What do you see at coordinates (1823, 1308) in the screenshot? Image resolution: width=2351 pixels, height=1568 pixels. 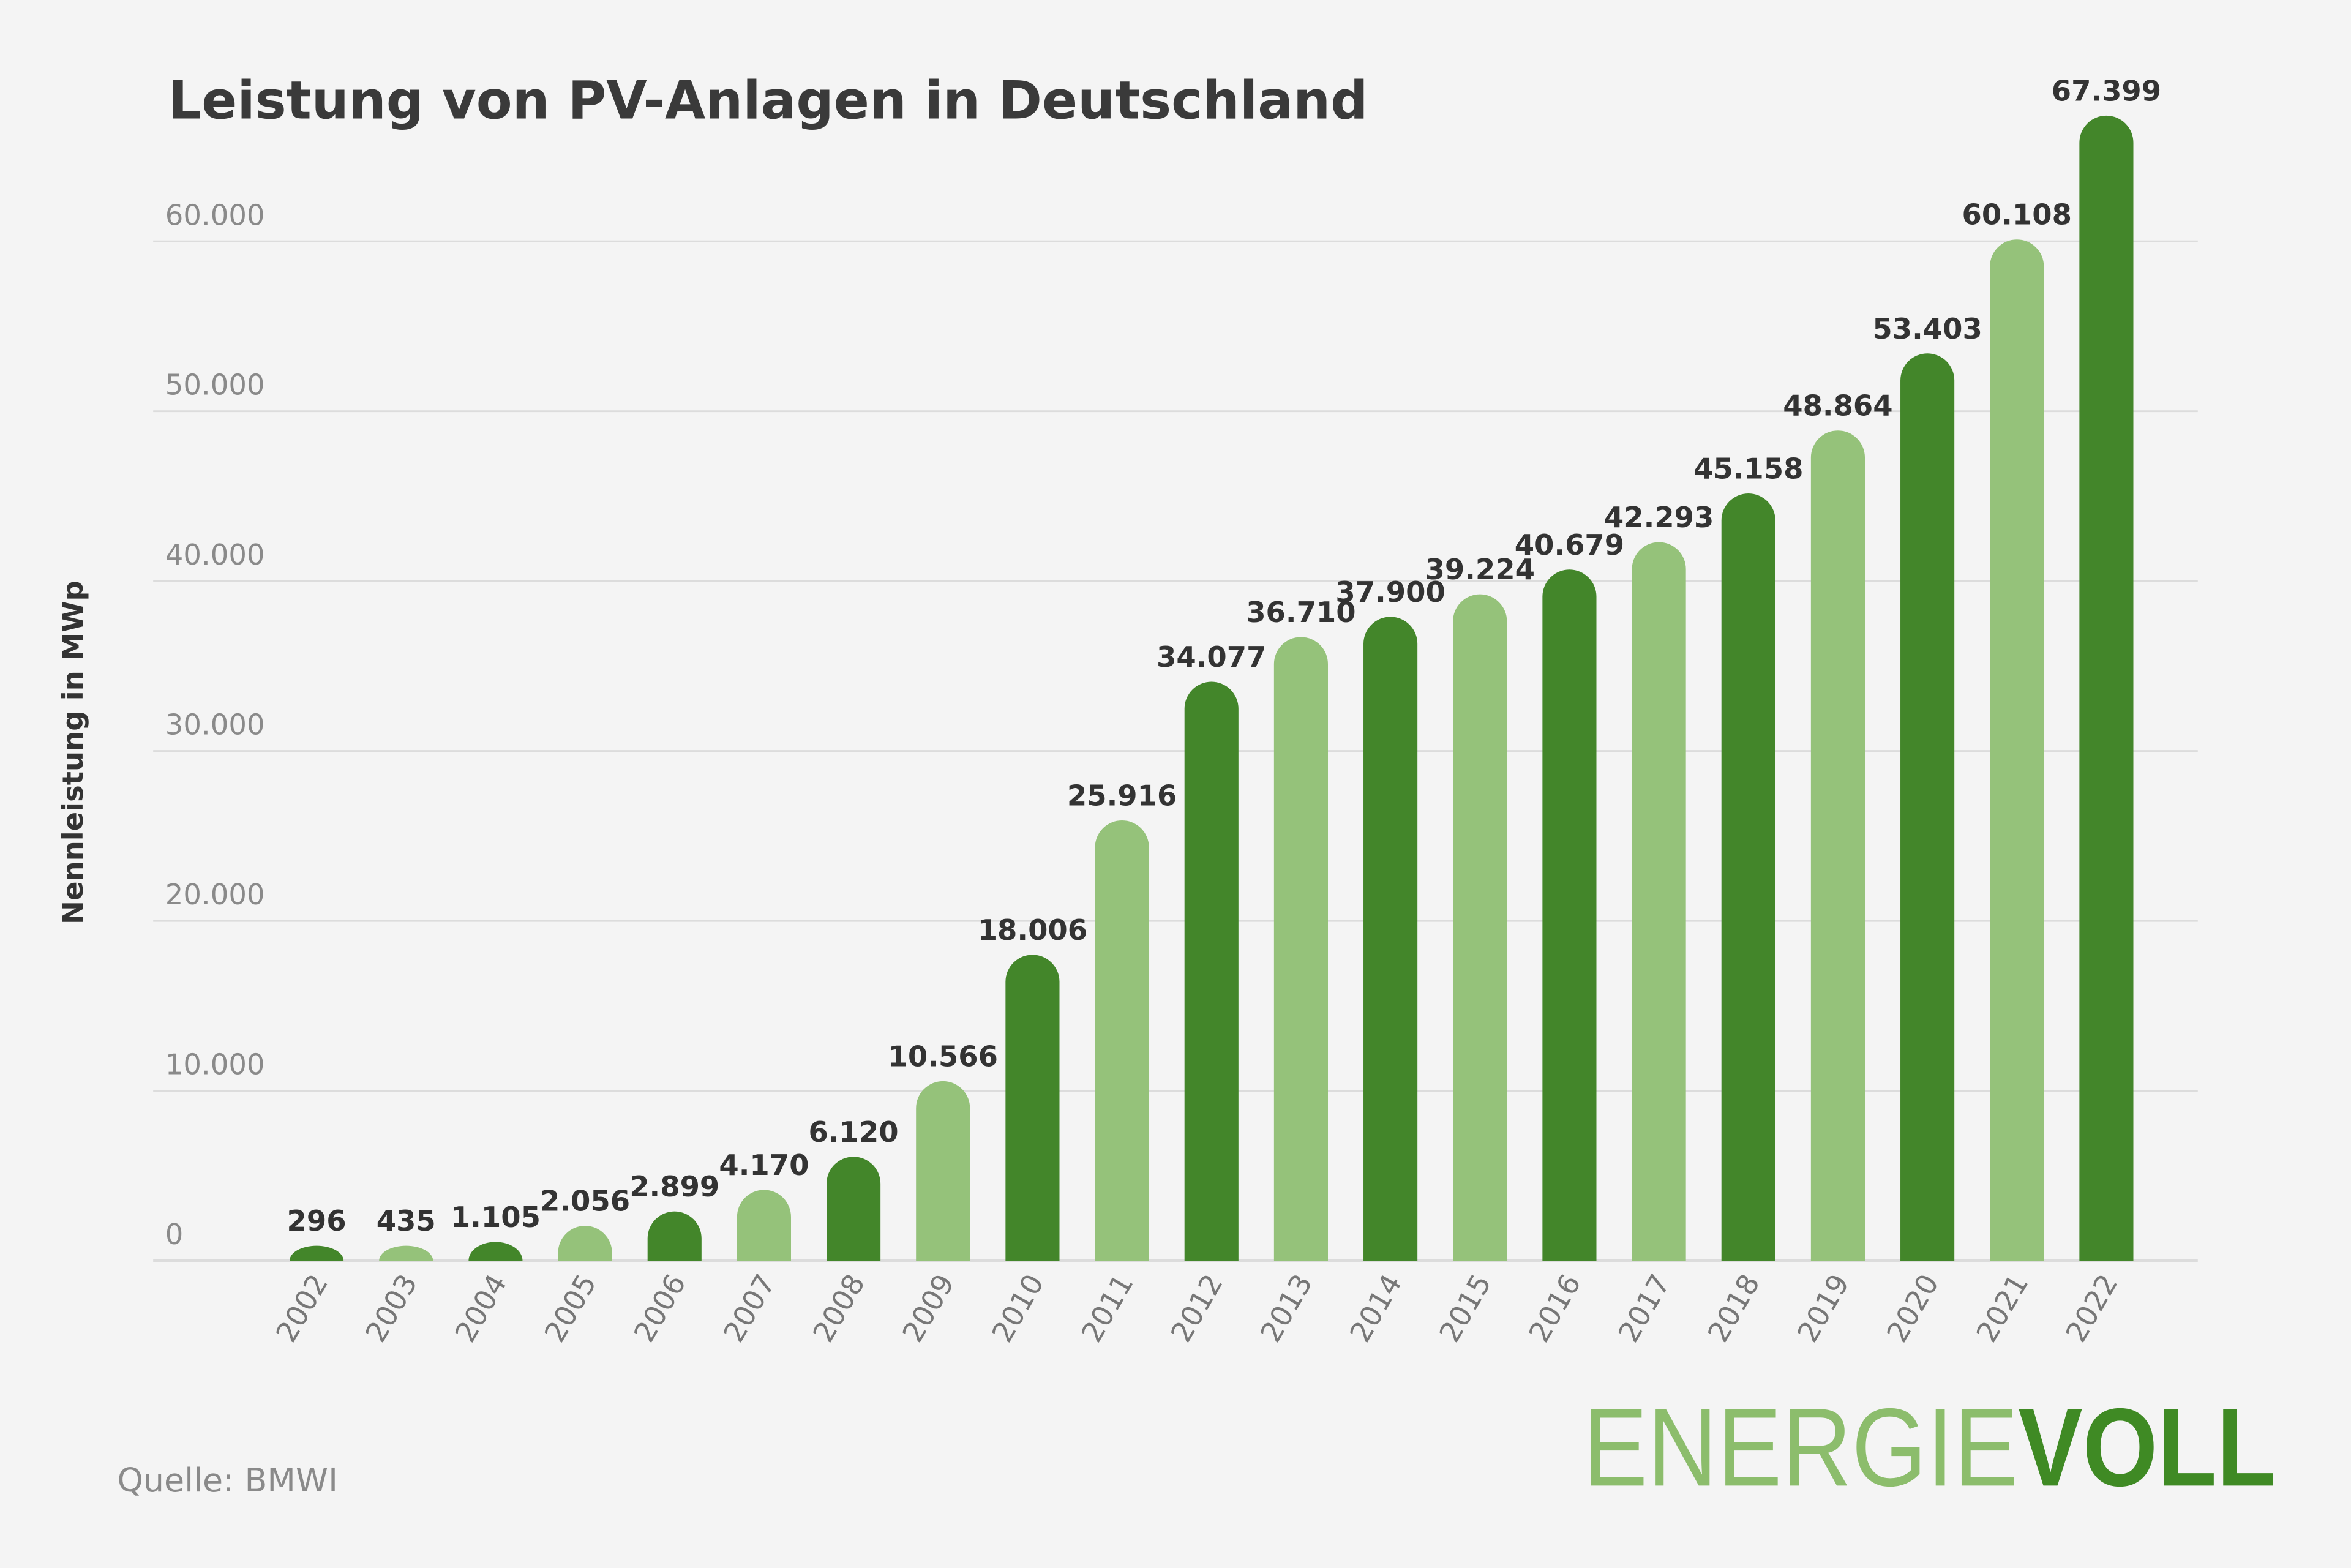 I see `x-tick-label: 2019` at bounding box center [1823, 1308].